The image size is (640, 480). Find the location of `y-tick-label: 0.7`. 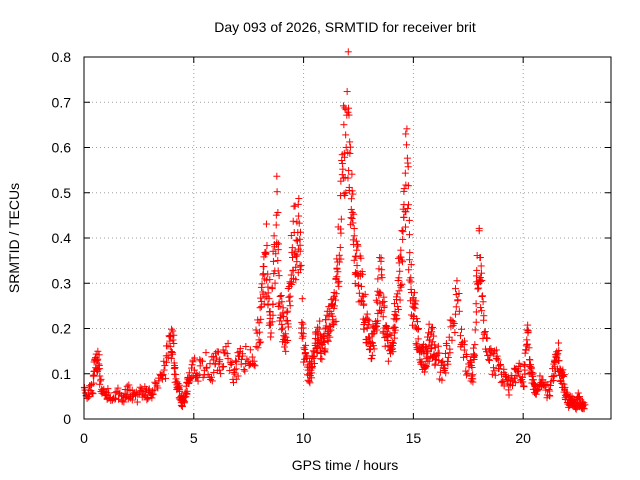

y-tick-label: 0.7 is located at coordinates (62, 102).